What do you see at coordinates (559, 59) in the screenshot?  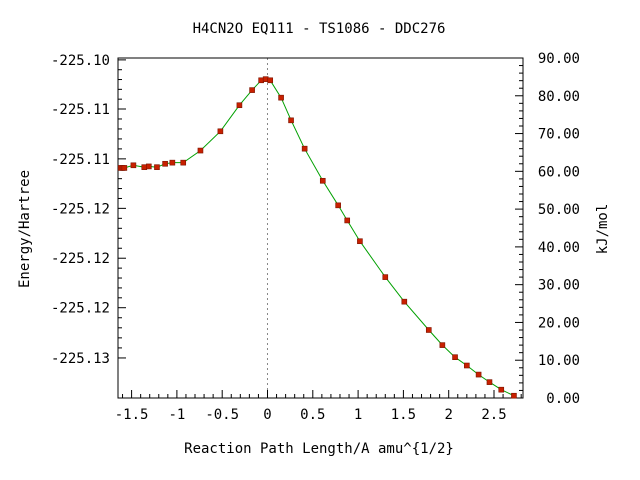 I see `right-tick-label-9: 90.00` at bounding box center [559, 59].